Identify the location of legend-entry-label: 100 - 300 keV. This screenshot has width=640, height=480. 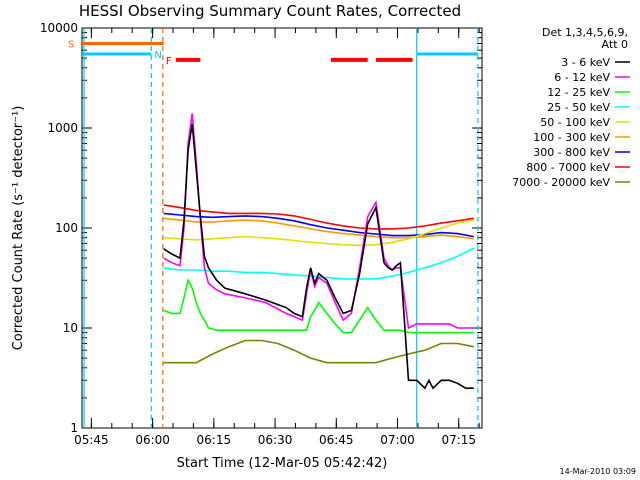
(571, 137).